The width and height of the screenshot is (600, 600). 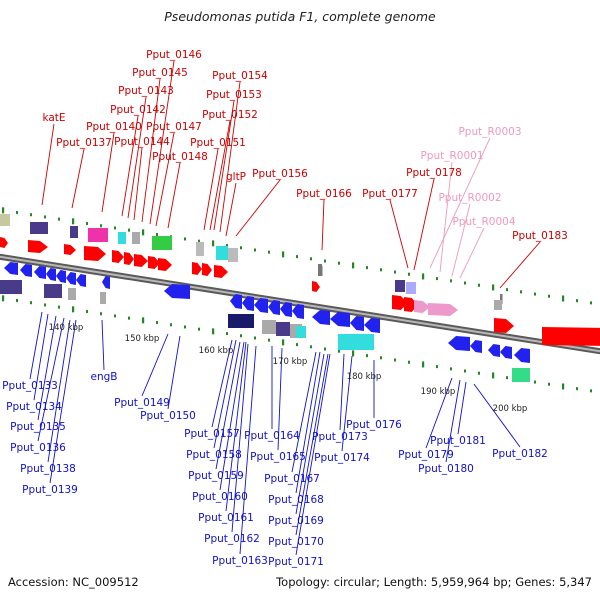 What do you see at coordinates (104, 377) in the screenshot?
I see `gene-label: engB` at bounding box center [104, 377].